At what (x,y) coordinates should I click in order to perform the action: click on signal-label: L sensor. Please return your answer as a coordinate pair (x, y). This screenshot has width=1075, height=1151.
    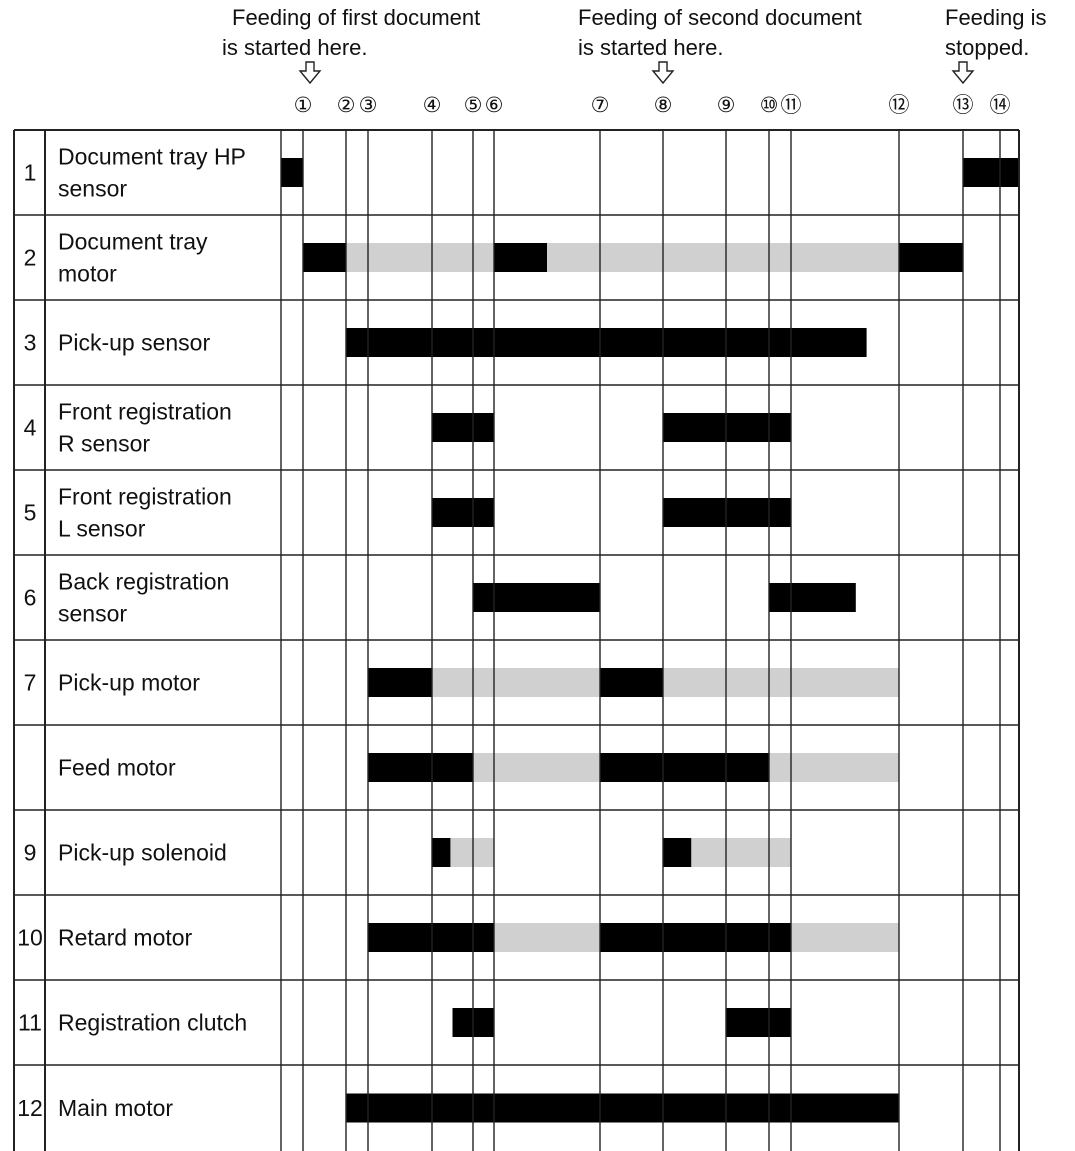
    Looking at the image, I should click on (102, 529).